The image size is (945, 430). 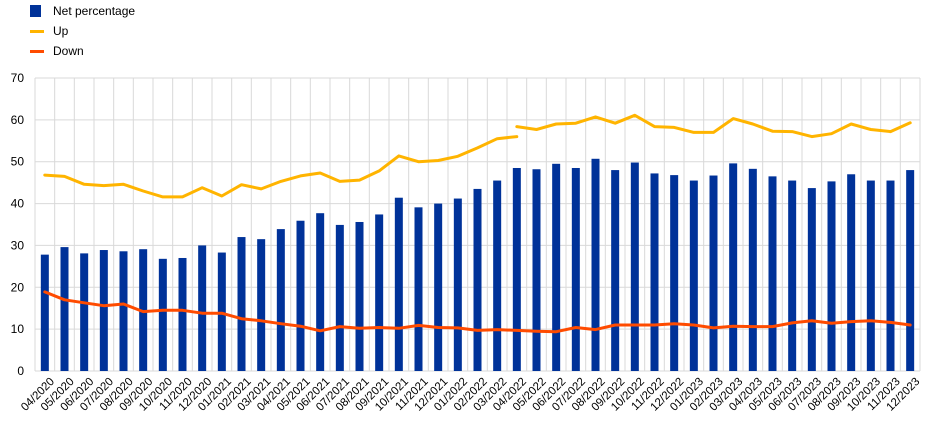 I want to click on legend-label-up: Up, so click(x=61, y=31).